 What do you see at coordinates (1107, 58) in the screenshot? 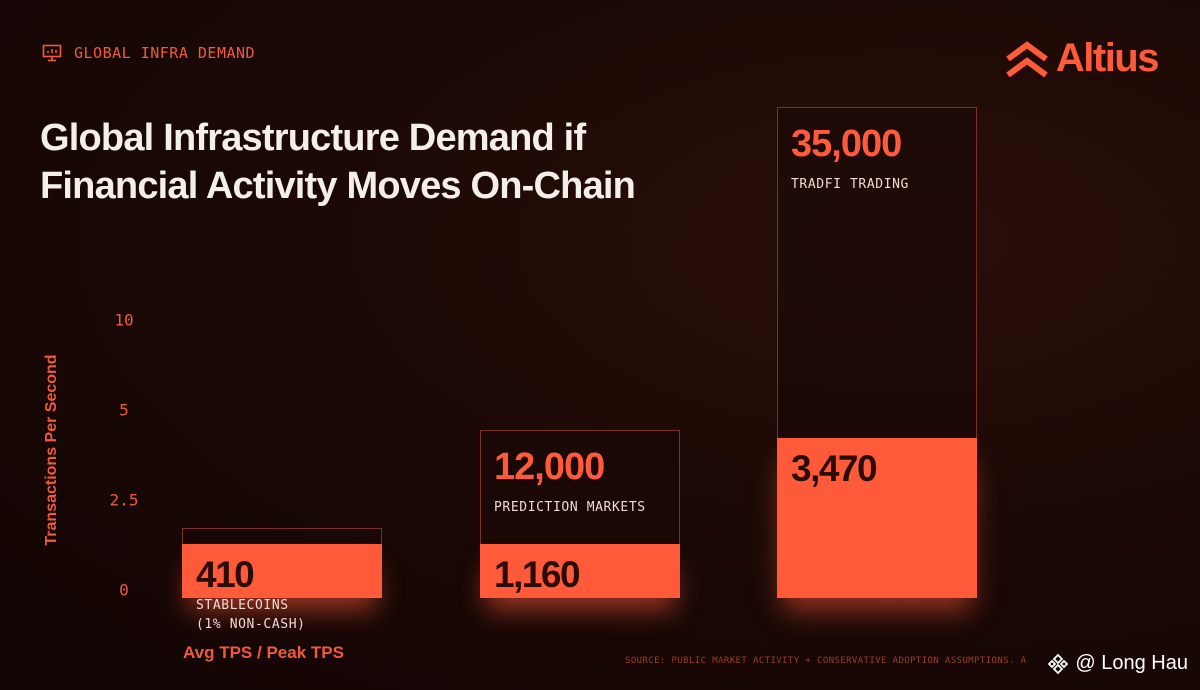
I see `brand-name: Altius` at bounding box center [1107, 58].